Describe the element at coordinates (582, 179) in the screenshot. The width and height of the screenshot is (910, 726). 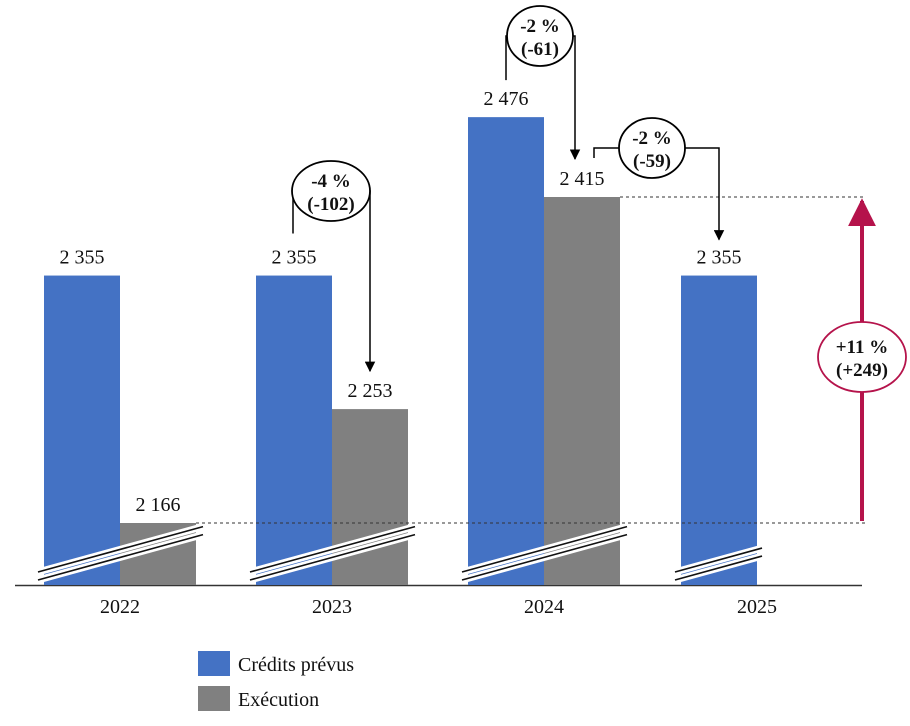
I see `value-label-execution-2024: 2 415` at that location.